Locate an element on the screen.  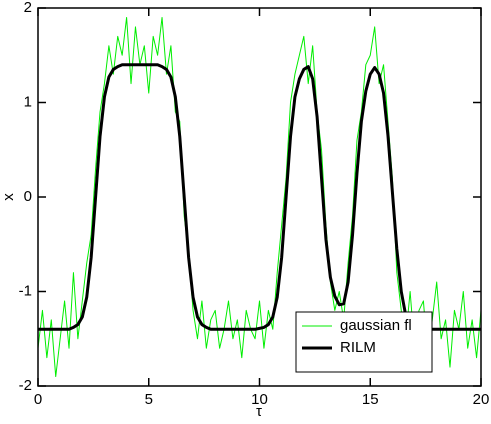
legend-box is located at coordinates (364, 342).